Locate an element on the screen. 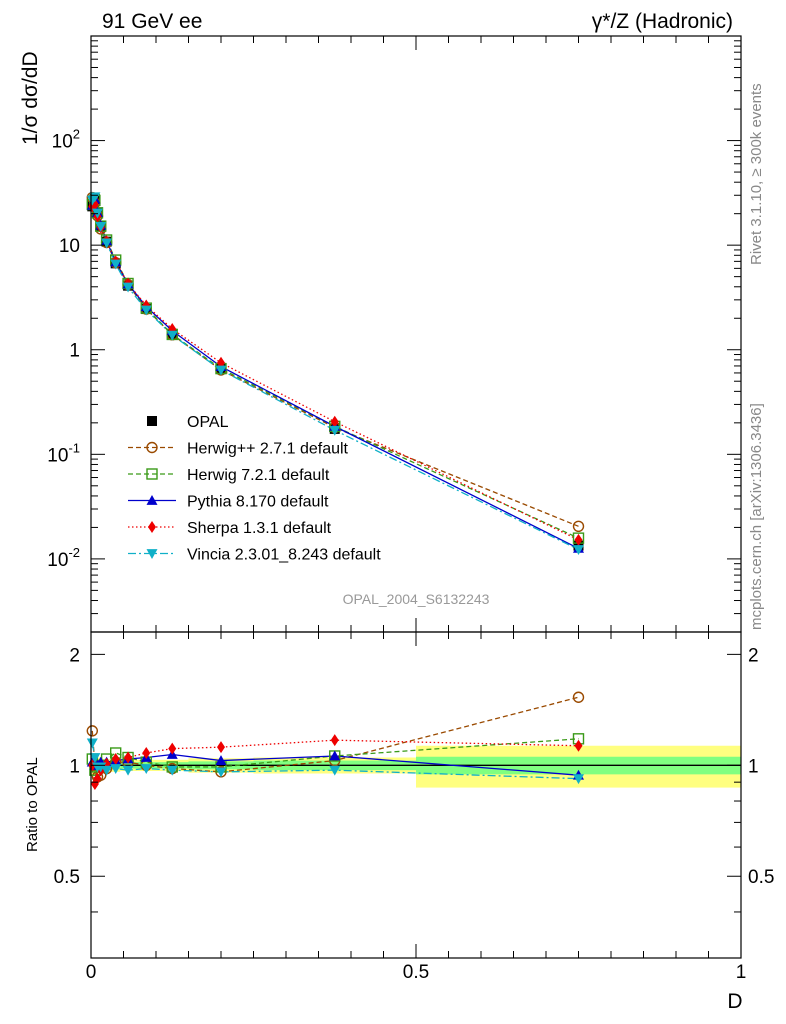 This screenshot has height=1024, width=786. analysis-watermark: OPAL_2004_S6132243 is located at coordinates (416, 599).